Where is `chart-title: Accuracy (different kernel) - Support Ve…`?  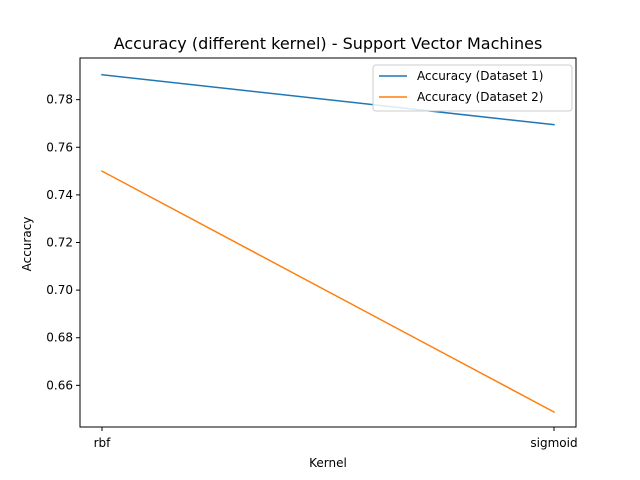 chart-title: Accuracy (different kernel) - Support Ve… is located at coordinates (328, 43).